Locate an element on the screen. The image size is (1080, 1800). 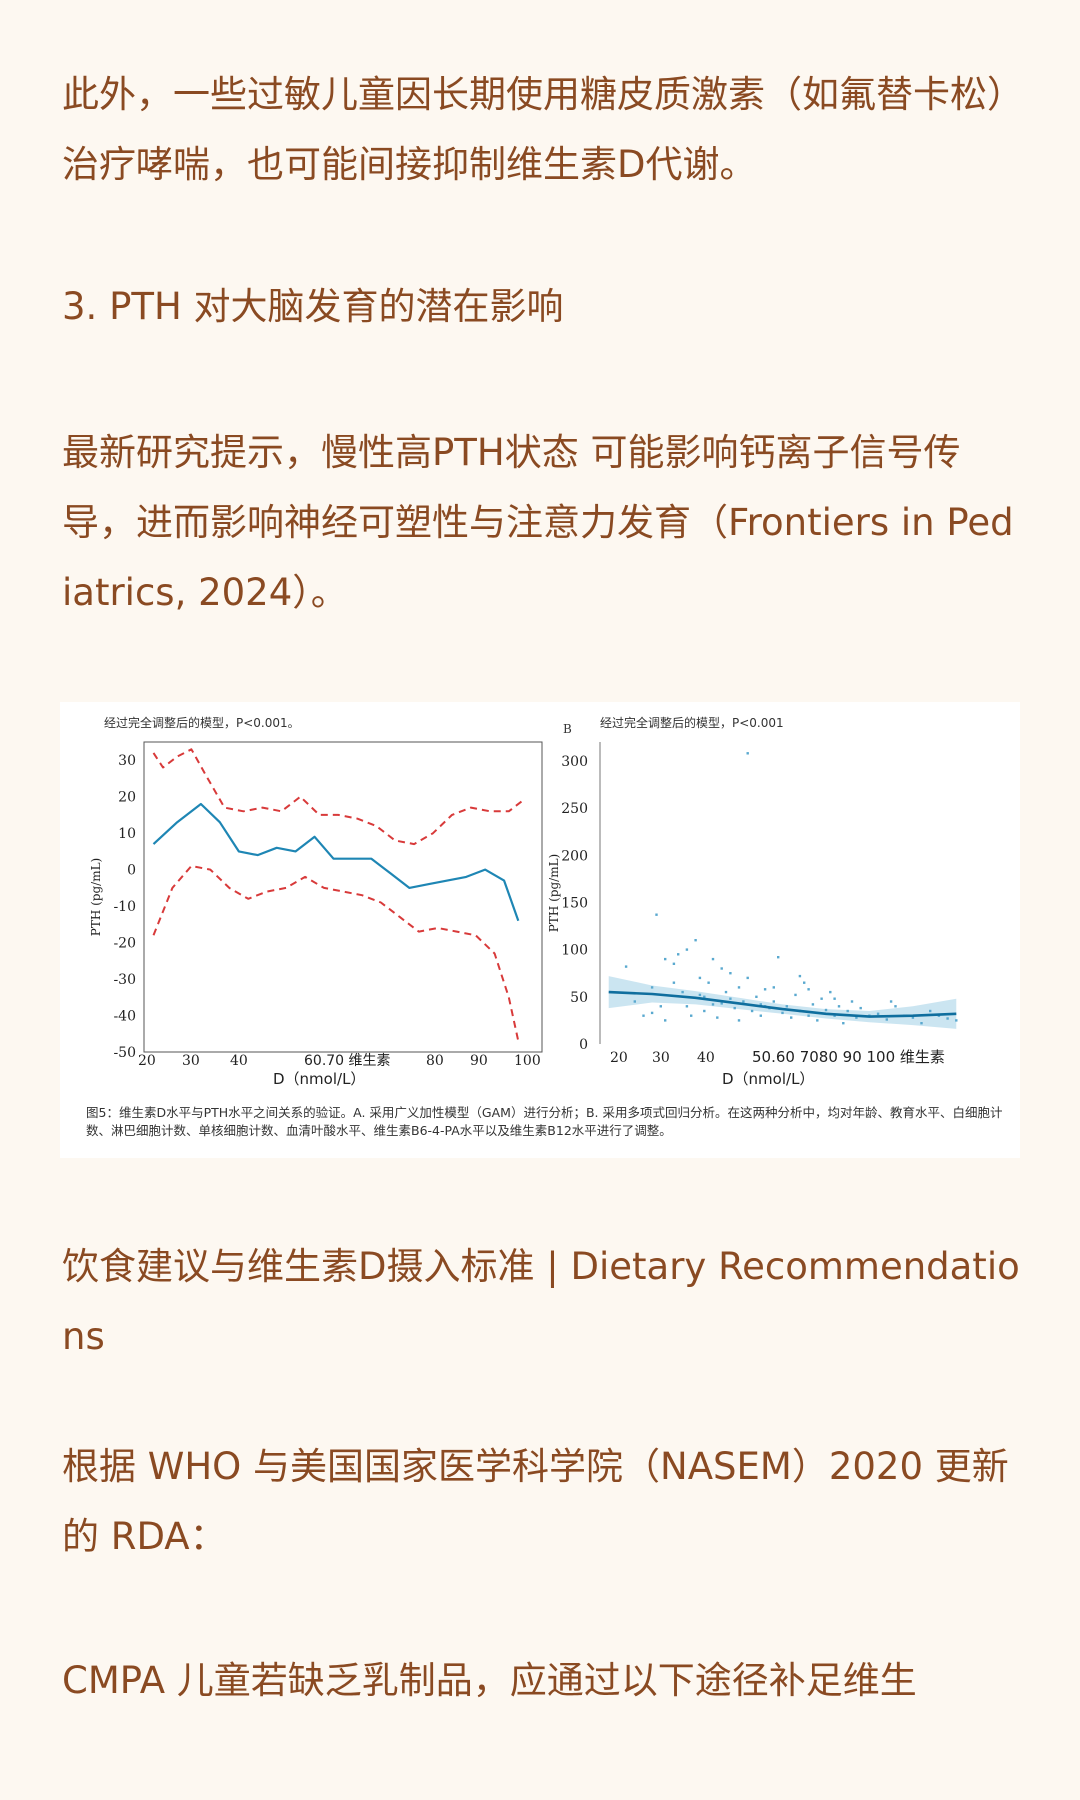
panel-b-y-tick: 0 is located at coordinates (583, 1045).